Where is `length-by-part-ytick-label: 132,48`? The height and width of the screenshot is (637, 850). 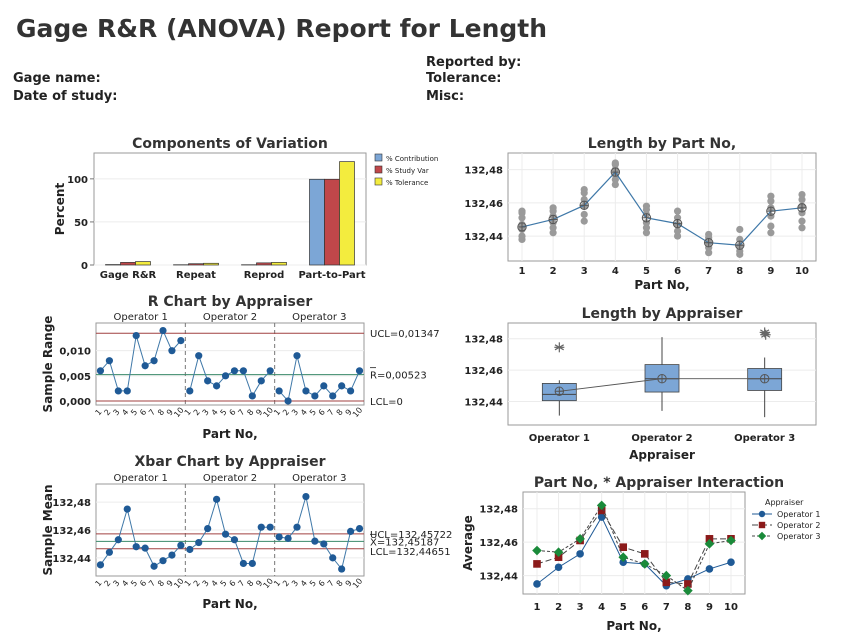
length-by-part-ytick-label: 132,48 is located at coordinates (483, 171).